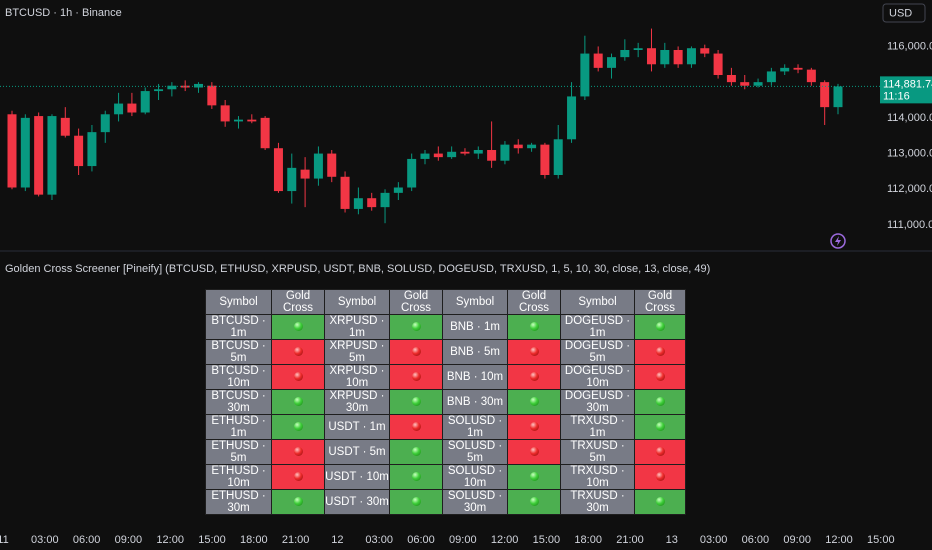 This screenshot has height=550, width=932. Describe the element at coordinates (597, 302) in the screenshot. I see `header-cell: Symbol` at that location.